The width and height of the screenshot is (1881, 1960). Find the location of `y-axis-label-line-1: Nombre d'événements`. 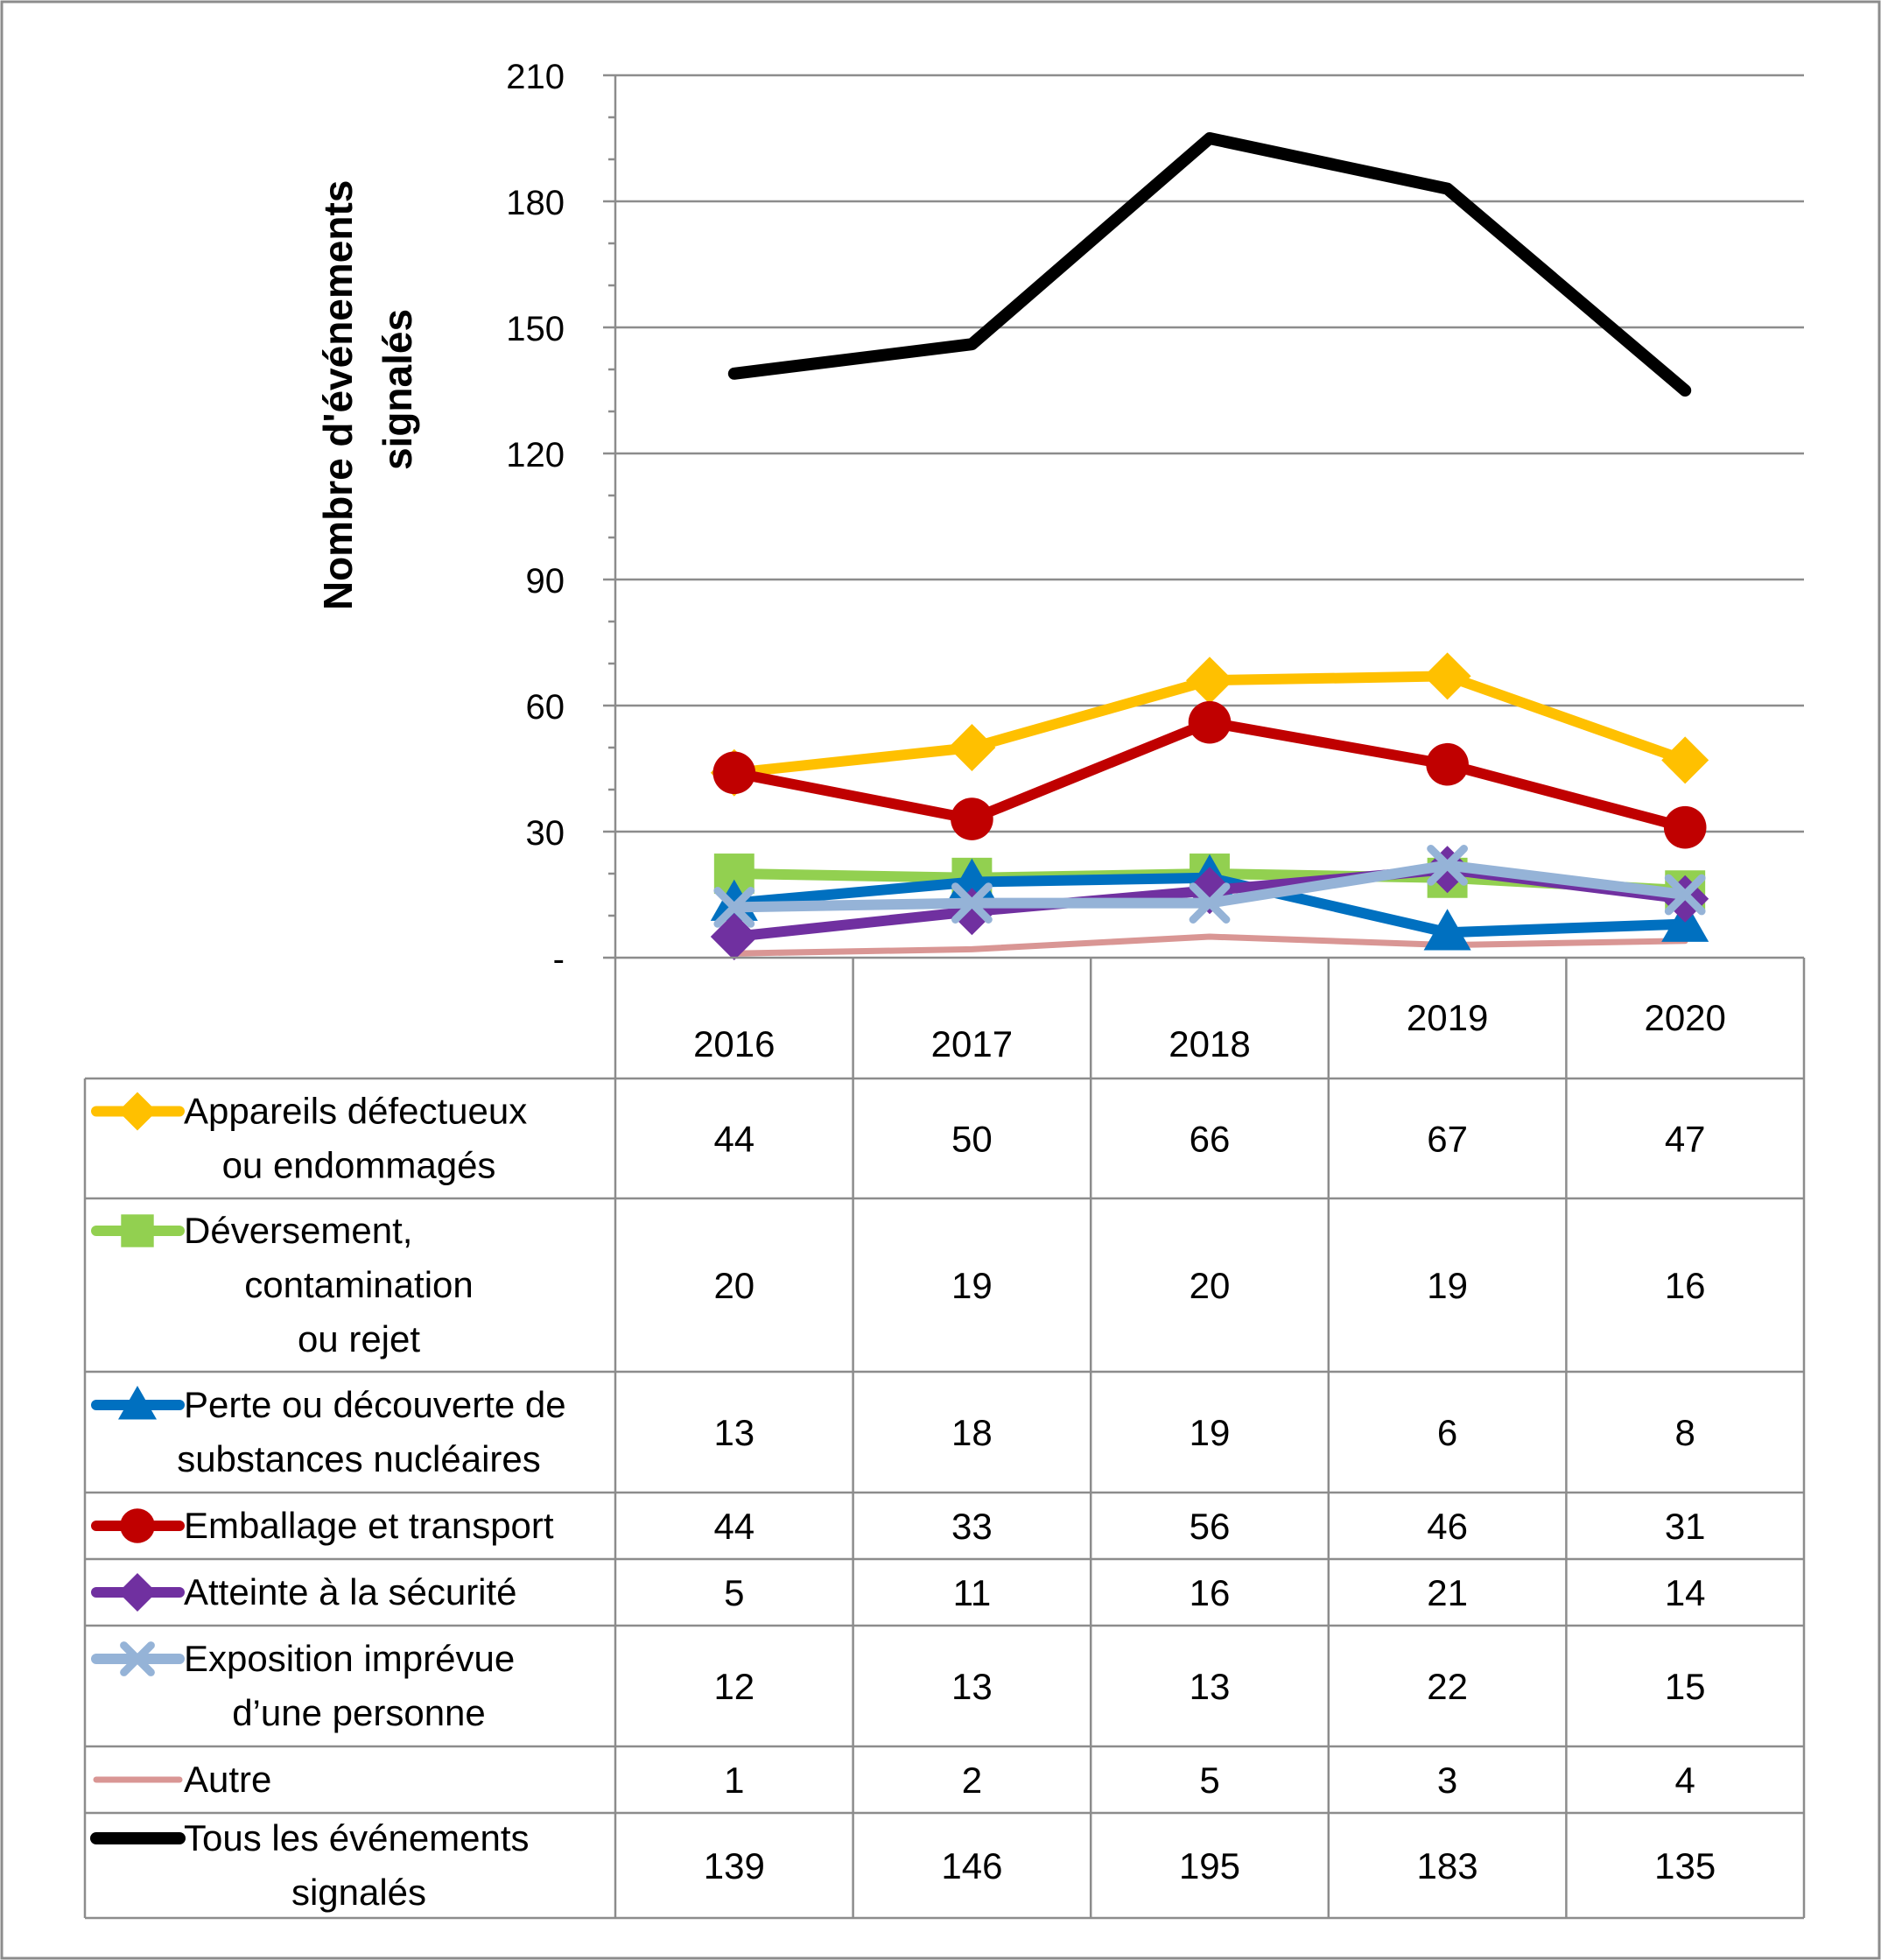

y-axis-label-line-1: Nombre d'événements is located at coordinates (338, 395).